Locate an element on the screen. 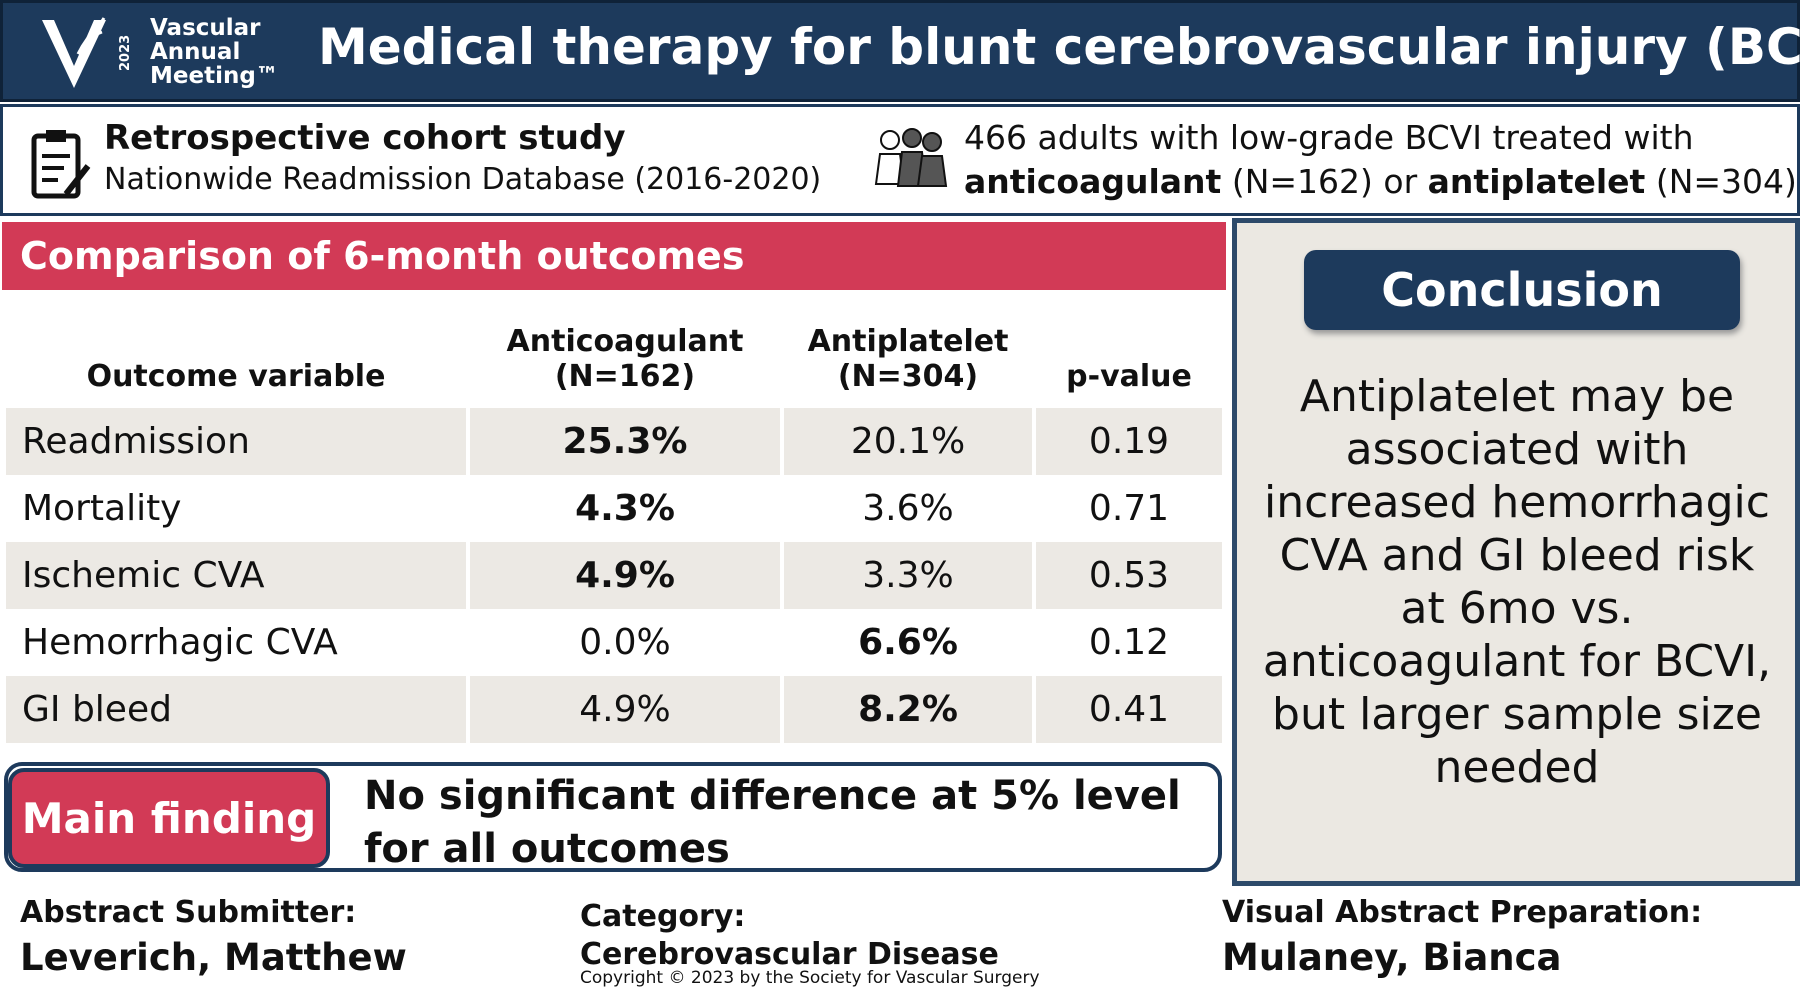 Image resolution: width=1800 pixels, height=1000 pixels. table-cell: 3.3% is located at coordinates (908, 575).